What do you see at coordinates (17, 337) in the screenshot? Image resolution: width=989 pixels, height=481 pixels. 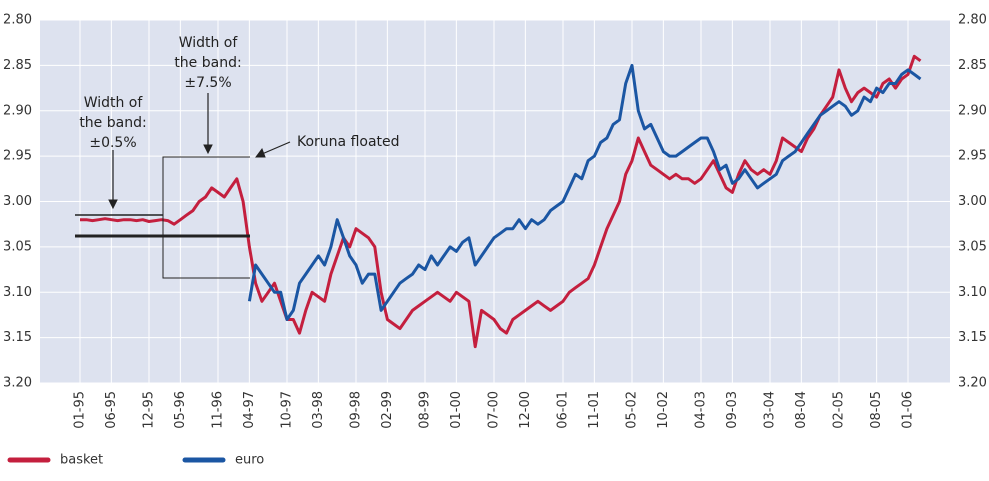 I see `y-tick-label: 3.15` at bounding box center [17, 337].